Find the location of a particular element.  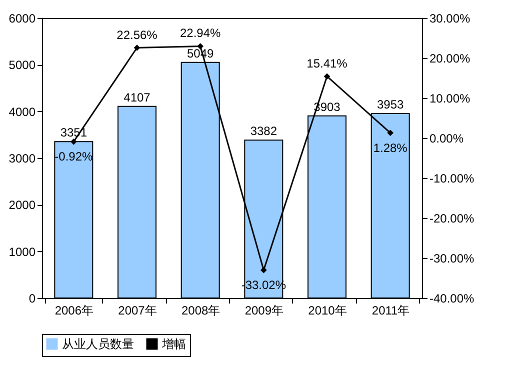

y-tick-label: 3000 is located at coordinates (22, 159).